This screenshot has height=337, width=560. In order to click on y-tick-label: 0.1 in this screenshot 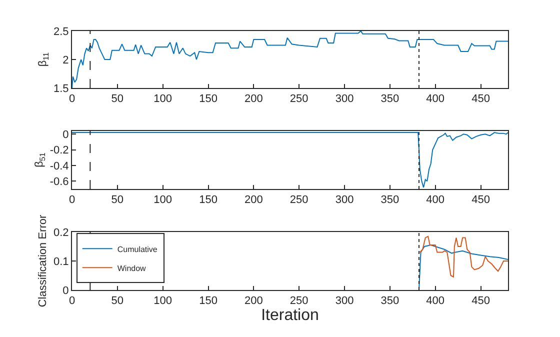, I will do `click(61, 262)`.